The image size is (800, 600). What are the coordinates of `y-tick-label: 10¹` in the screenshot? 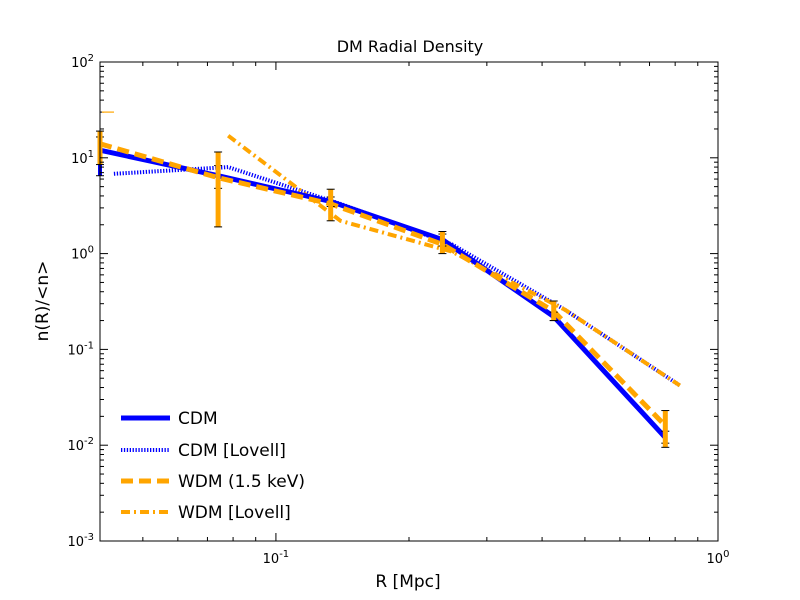 It's located at (82, 158).